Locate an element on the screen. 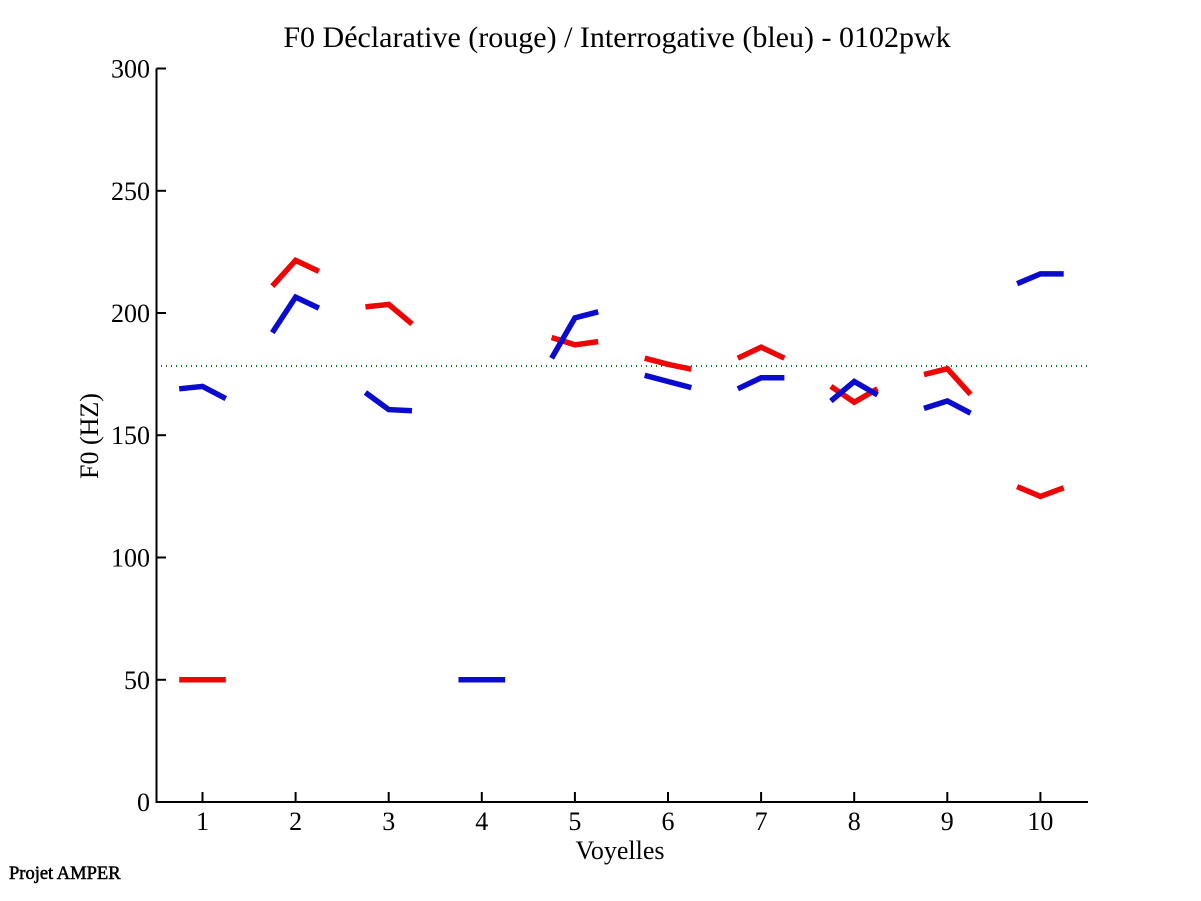 The width and height of the screenshot is (1201, 901). svg-text: 6 is located at coordinates (668, 821).